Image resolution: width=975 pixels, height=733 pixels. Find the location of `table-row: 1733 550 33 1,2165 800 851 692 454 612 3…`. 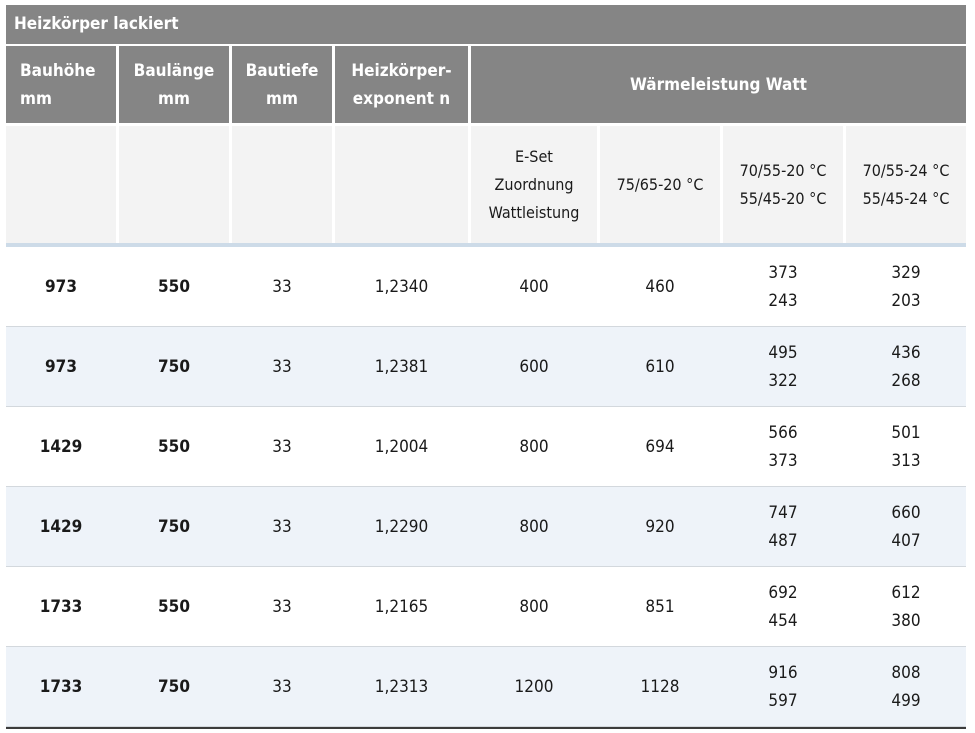

table-row: 1733 550 33 1,2165 800 851 692 454 612 3… is located at coordinates (486, 607).